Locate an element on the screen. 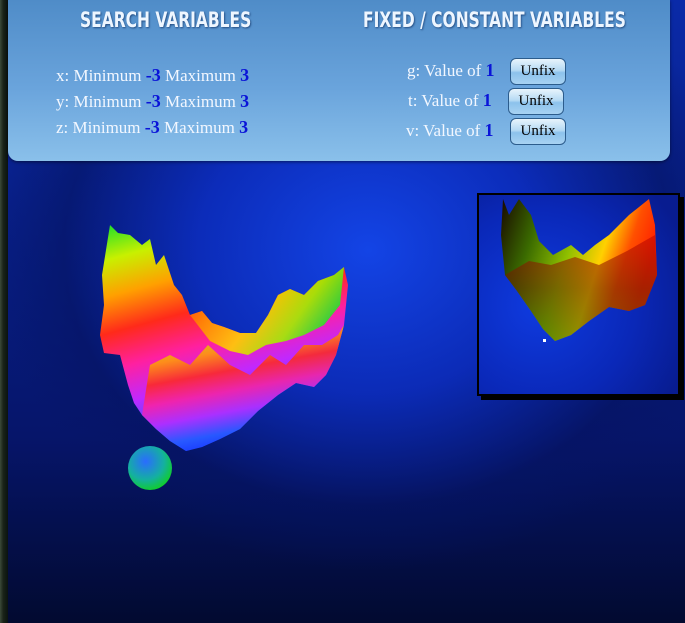 This screenshot has height=623, width=685. fixed-row-g: g: Value of 1 is located at coordinates (451, 70).